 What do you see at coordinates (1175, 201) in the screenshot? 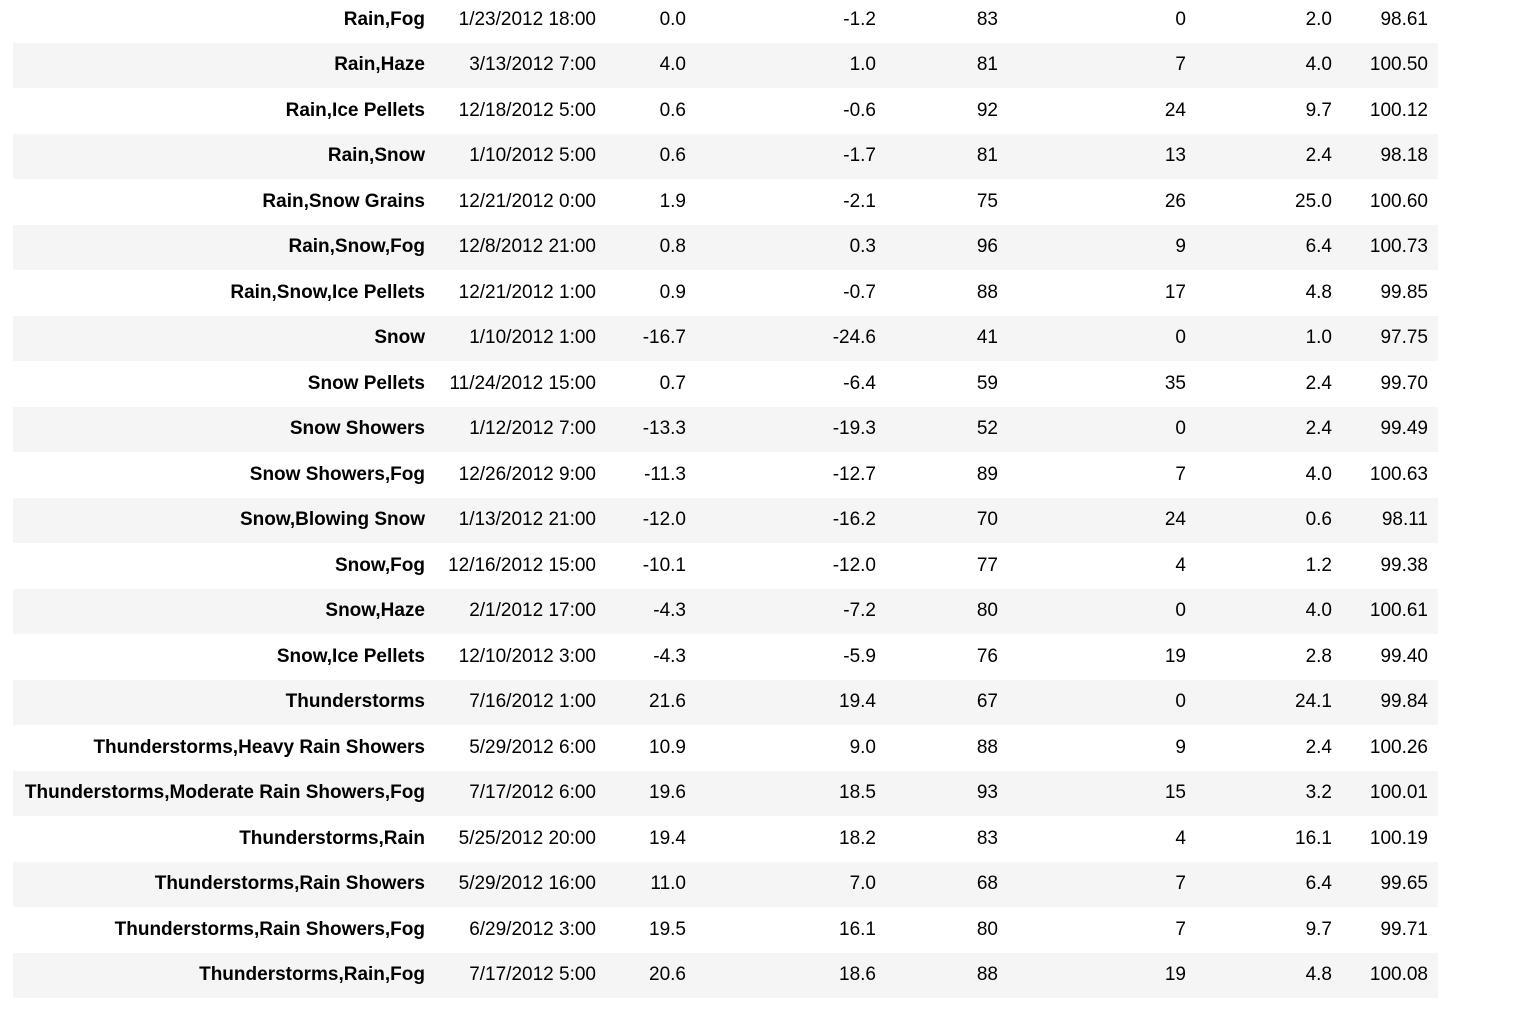
I see `wind-speed-cell: 26` at bounding box center [1175, 201].